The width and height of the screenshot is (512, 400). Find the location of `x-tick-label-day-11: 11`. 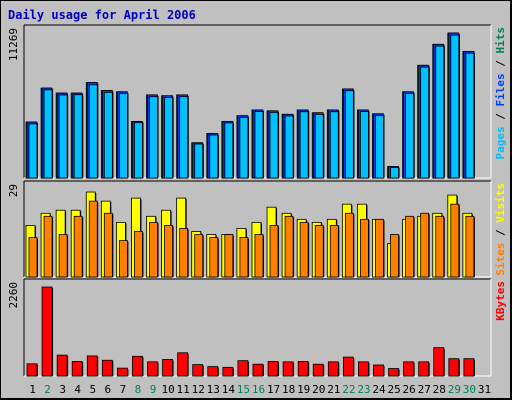

x-tick-label-day-11: 11 is located at coordinates (183, 389).